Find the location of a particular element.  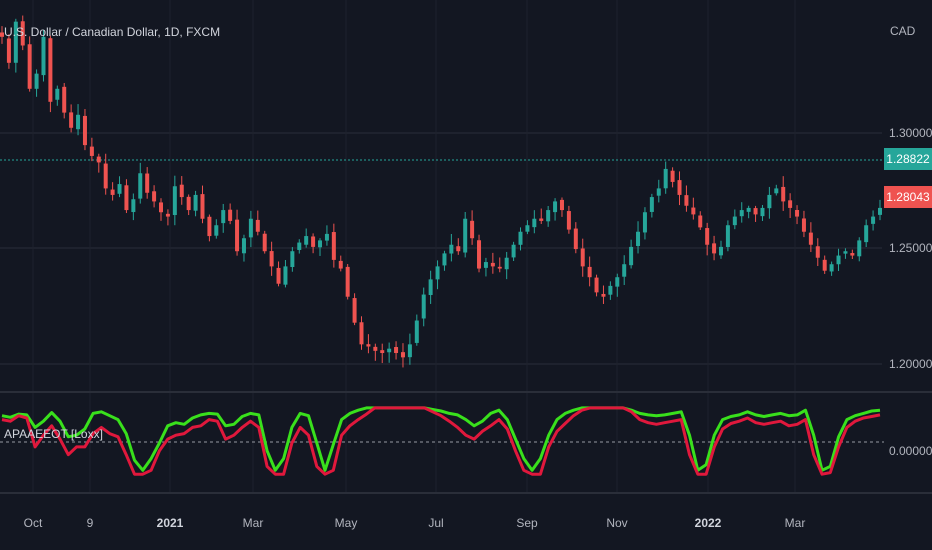

x-tick-label: 9 is located at coordinates (90, 523).